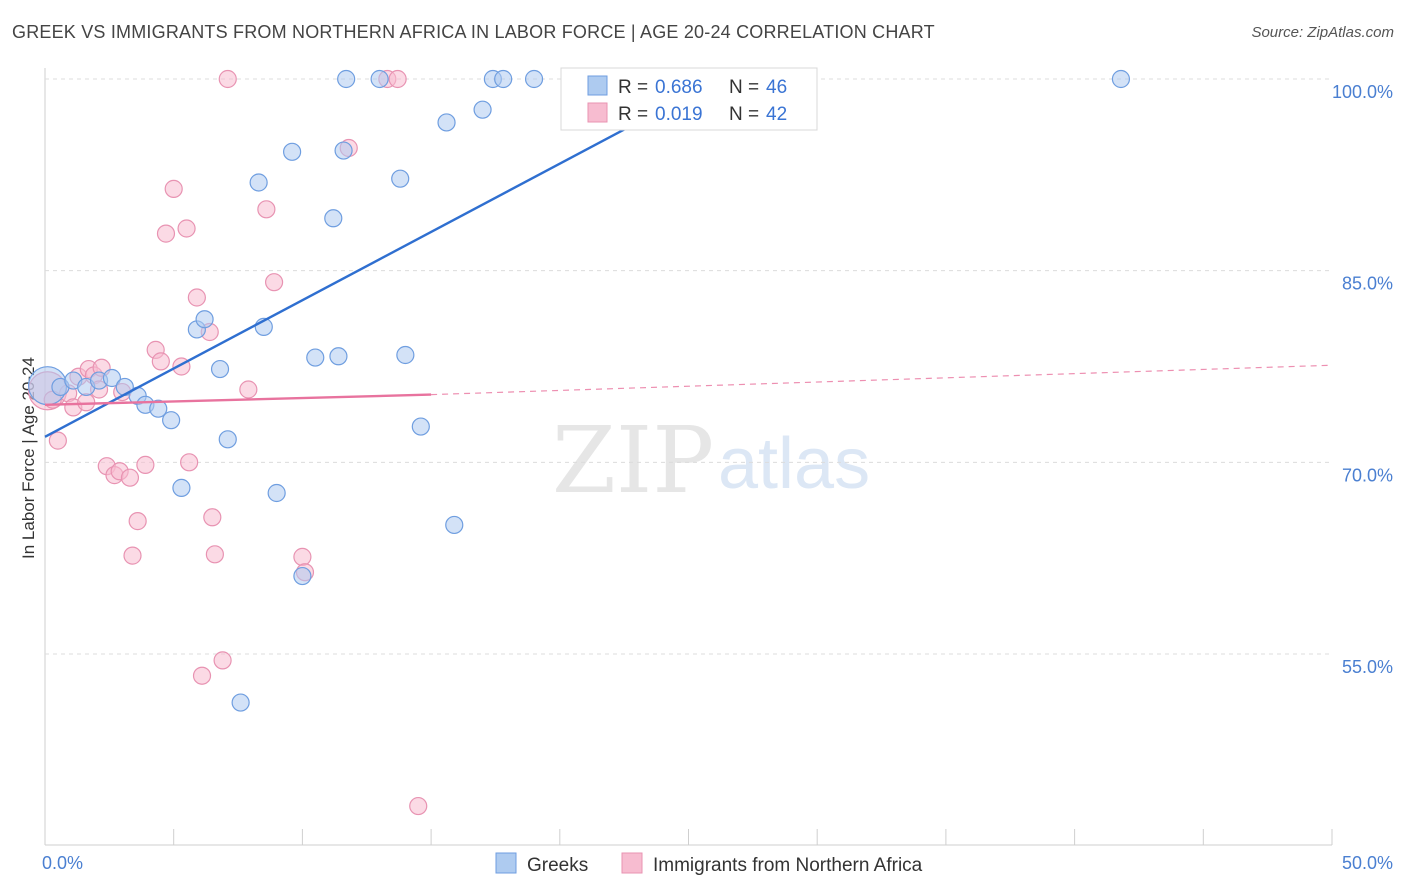 The width and height of the screenshot is (1406, 892). I want to click on legend-immigrants-swatch, so click(632, 863).